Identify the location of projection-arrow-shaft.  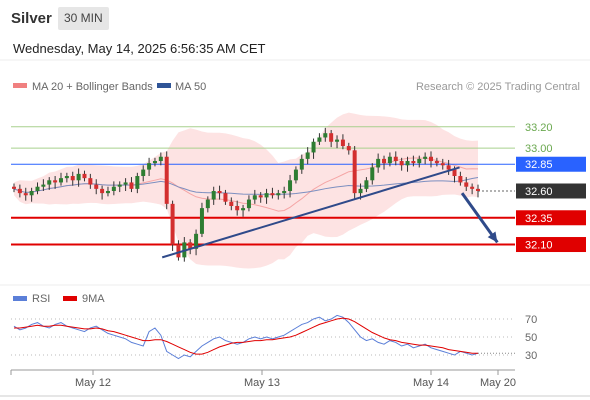
(479, 218).